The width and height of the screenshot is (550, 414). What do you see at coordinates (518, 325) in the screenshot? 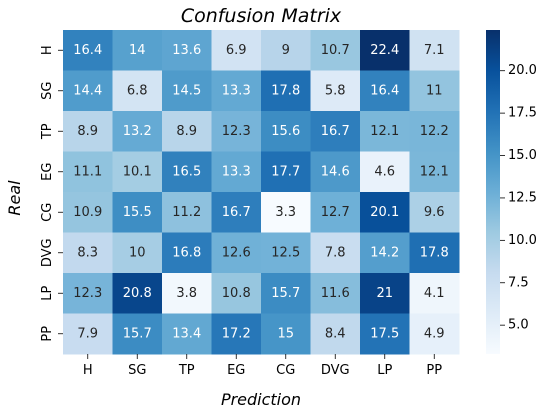
I see `colorbar-tick-label: 5.0` at bounding box center [518, 325].